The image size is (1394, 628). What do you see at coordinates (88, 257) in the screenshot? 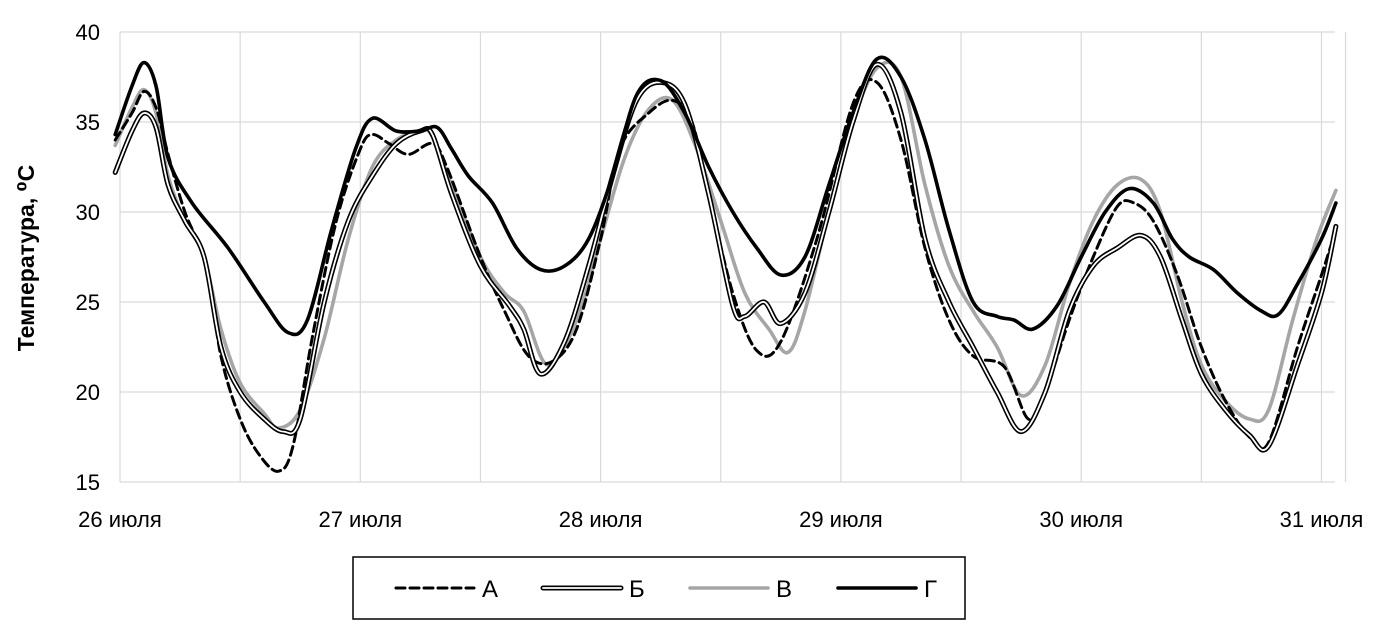
I see `y-axis-ticks: 15 20 25 30 35 40` at bounding box center [88, 257].